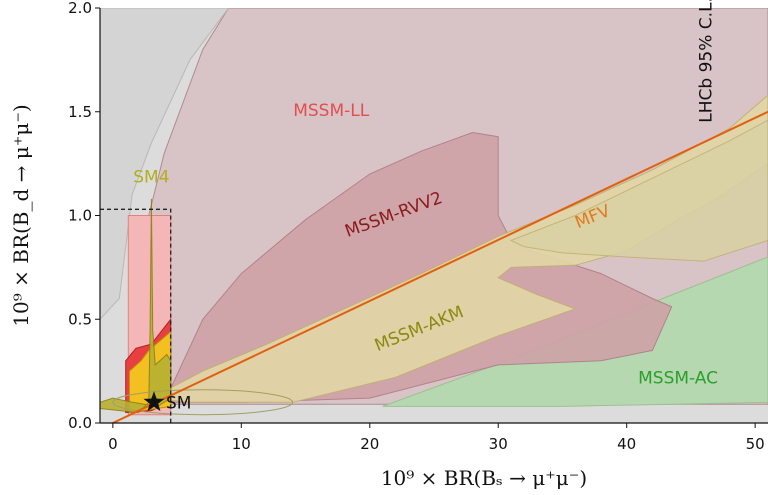 The height and width of the screenshot is (495, 768). Describe the element at coordinates (80, 216) in the screenshot. I see `y-tick-label: 1.0` at that location.